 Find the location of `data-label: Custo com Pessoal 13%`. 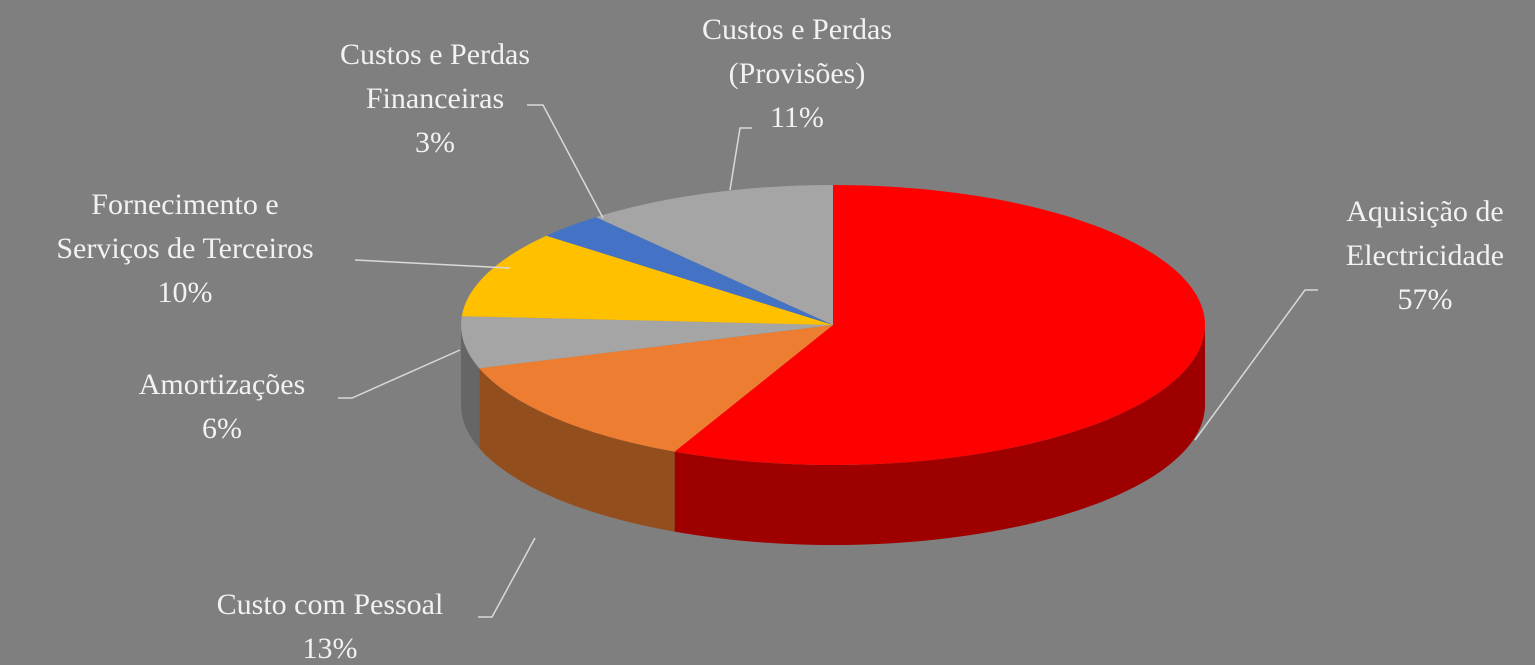

data-label: Custo com Pessoal 13% is located at coordinates (330, 624).